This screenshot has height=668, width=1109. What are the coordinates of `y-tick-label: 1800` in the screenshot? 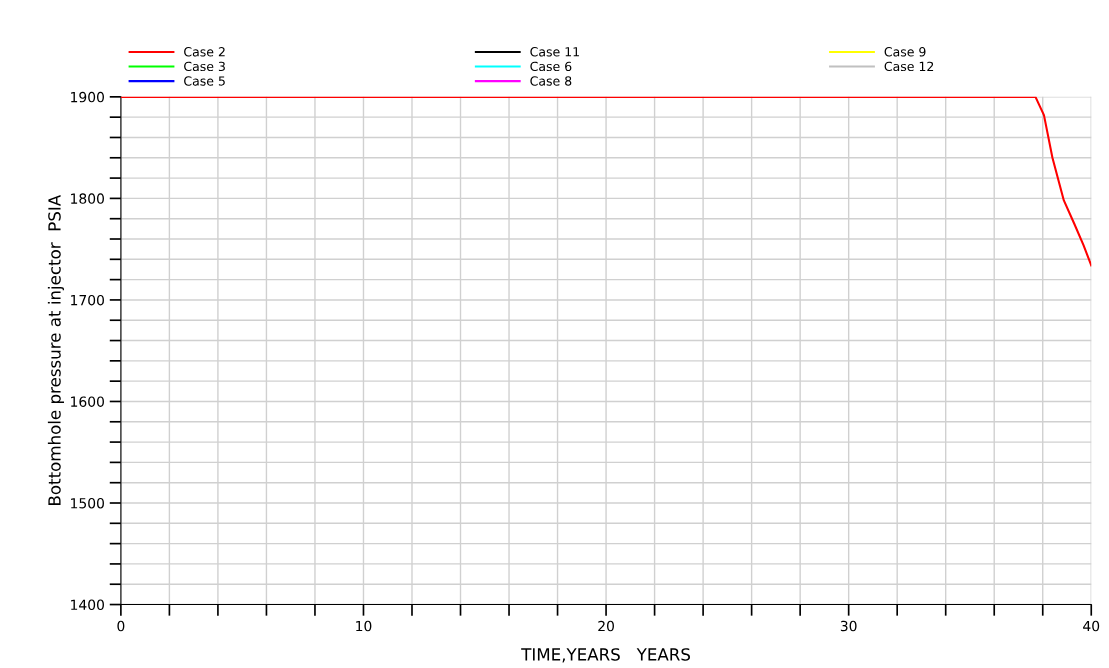 It's located at (87, 198).